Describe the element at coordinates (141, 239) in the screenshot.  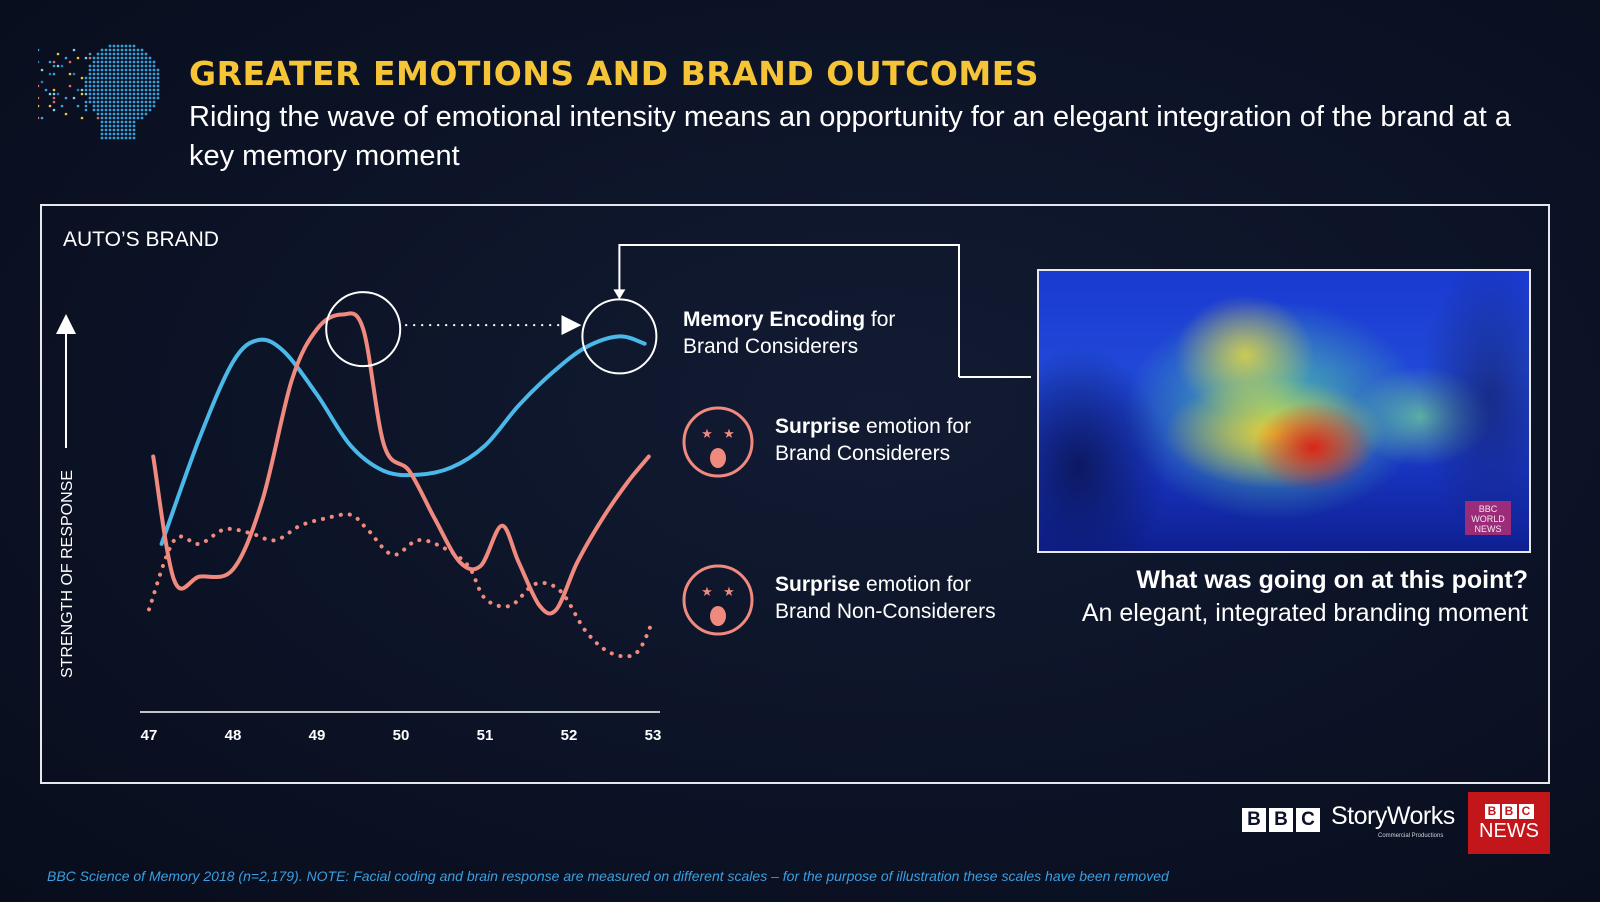
I see `brand-label: AUTO’S BRAND` at that location.